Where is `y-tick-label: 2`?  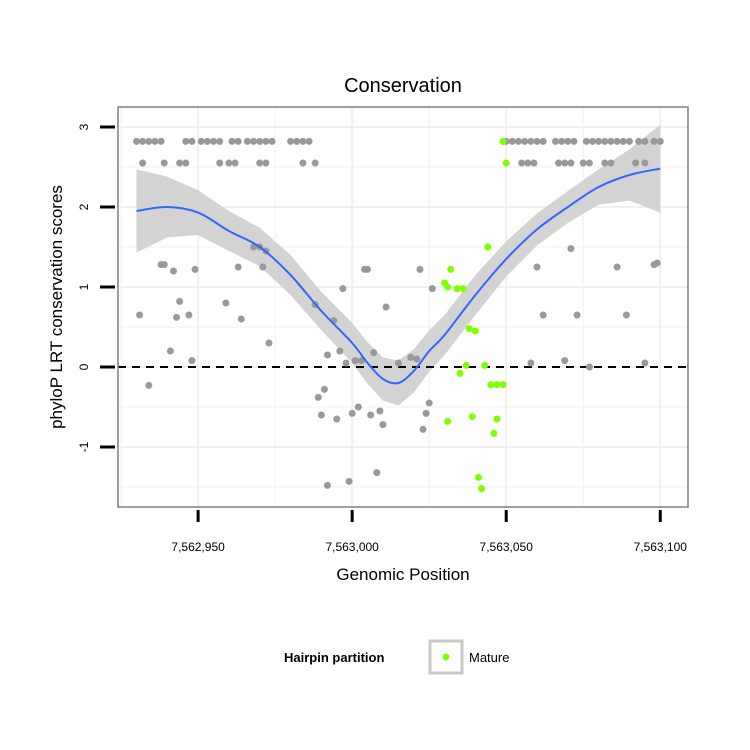 y-tick-label: 2 is located at coordinates (84, 206).